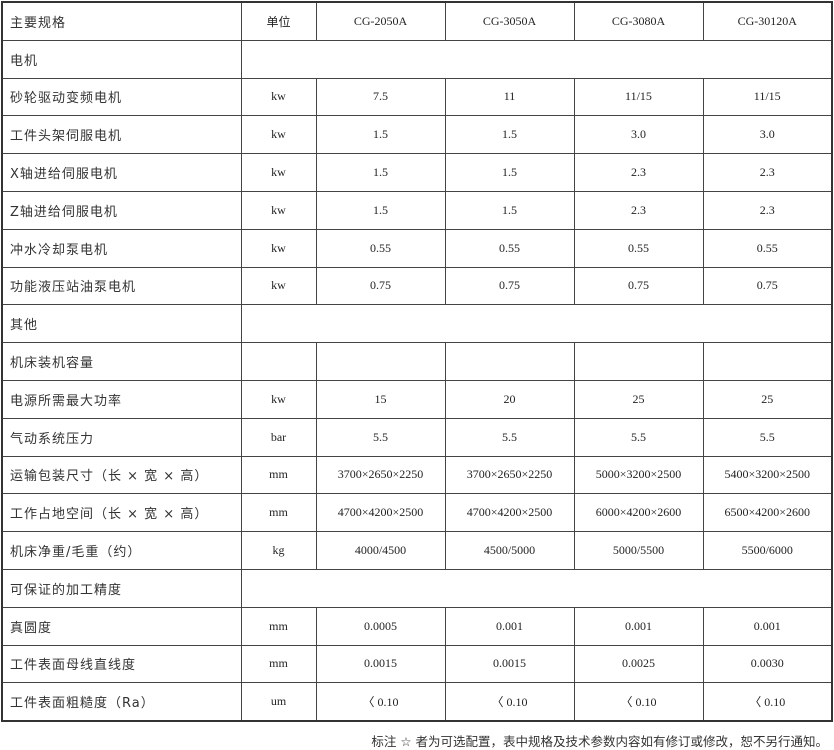  What do you see at coordinates (121, 702) in the screenshot?
I see `row-label: 工件表面粗糙度（Ra）` at bounding box center [121, 702].